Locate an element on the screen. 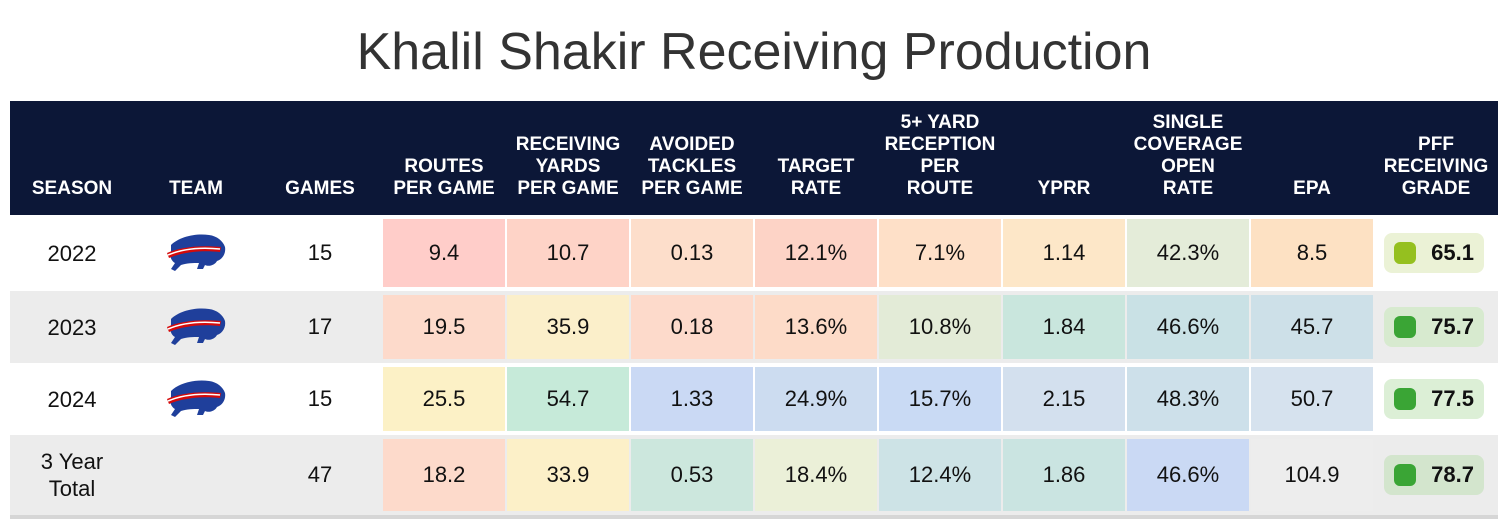  fiveplus-cell: 15.7% is located at coordinates (940, 399).